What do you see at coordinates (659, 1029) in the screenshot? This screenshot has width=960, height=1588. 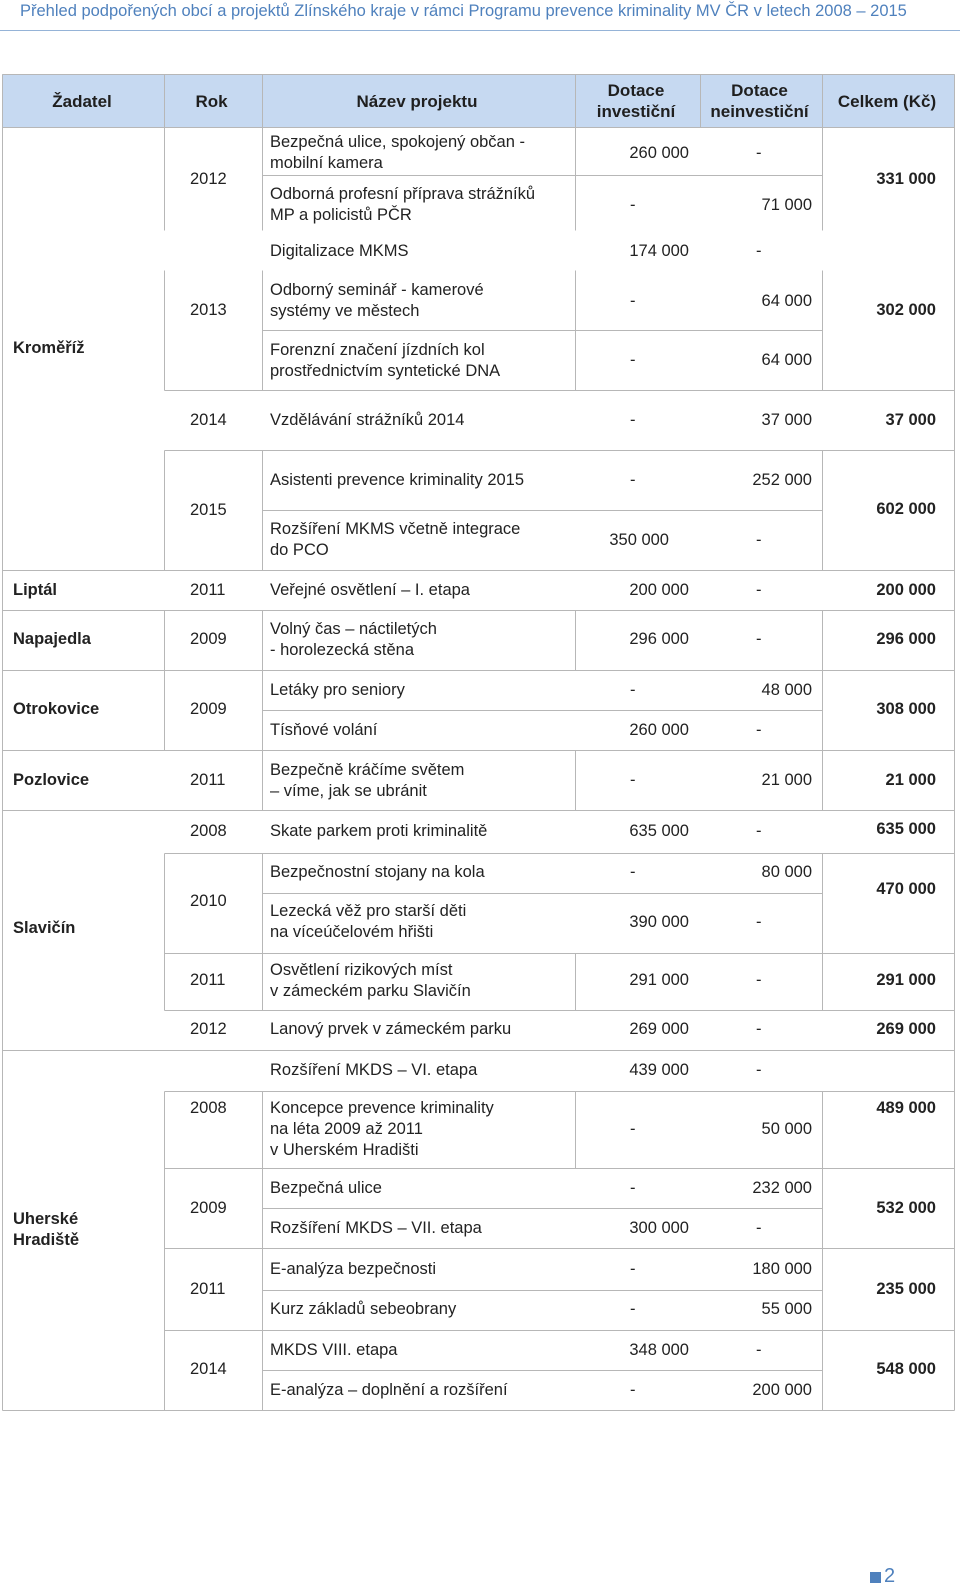 I see `inv-cell: 269 000` at bounding box center [659, 1029].